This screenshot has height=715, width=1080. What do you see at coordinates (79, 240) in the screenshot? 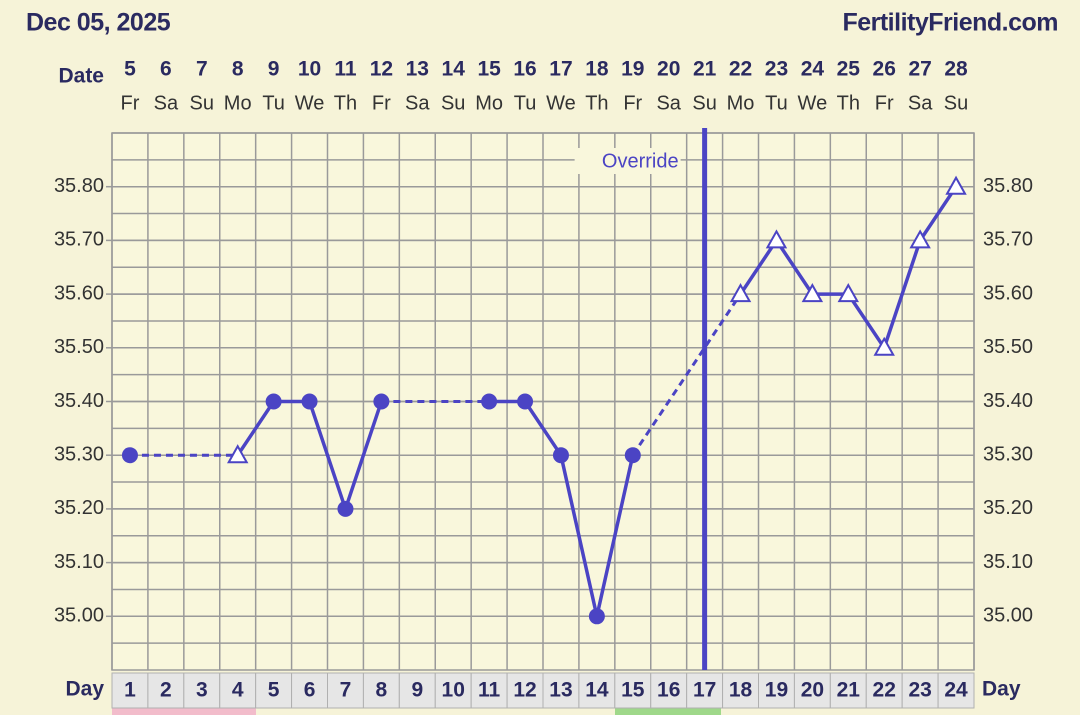
I see `y-tick-label: 35.70` at bounding box center [79, 240].